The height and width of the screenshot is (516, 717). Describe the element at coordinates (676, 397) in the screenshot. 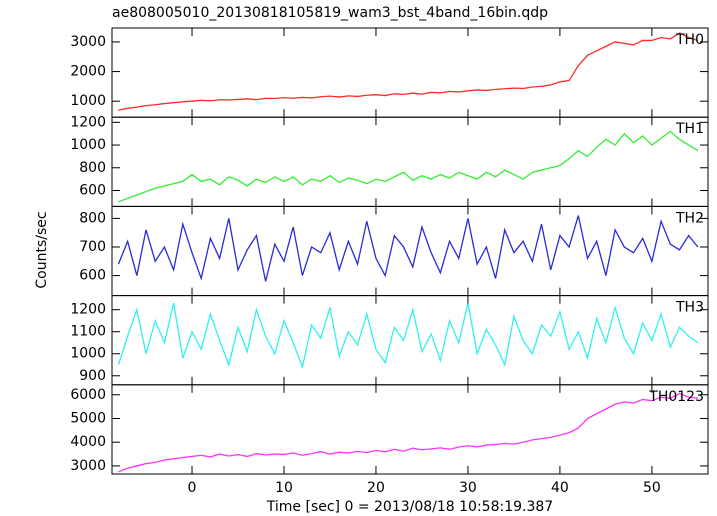

I see `panel-label: TH0123` at that location.